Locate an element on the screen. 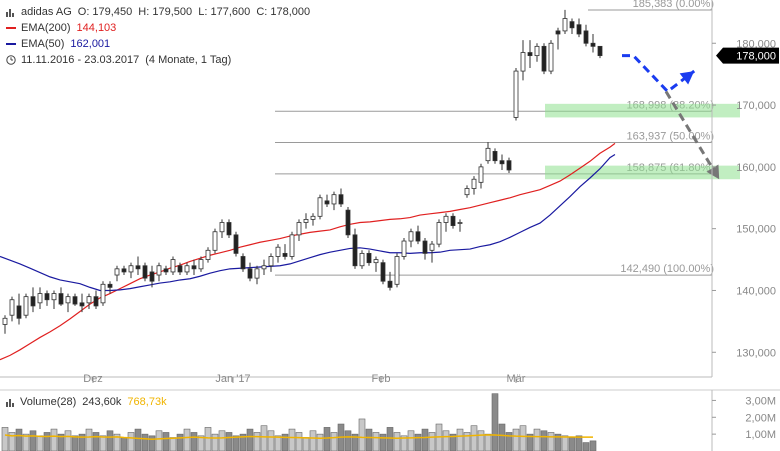  fibonacci-zones is located at coordinates (642, 141).